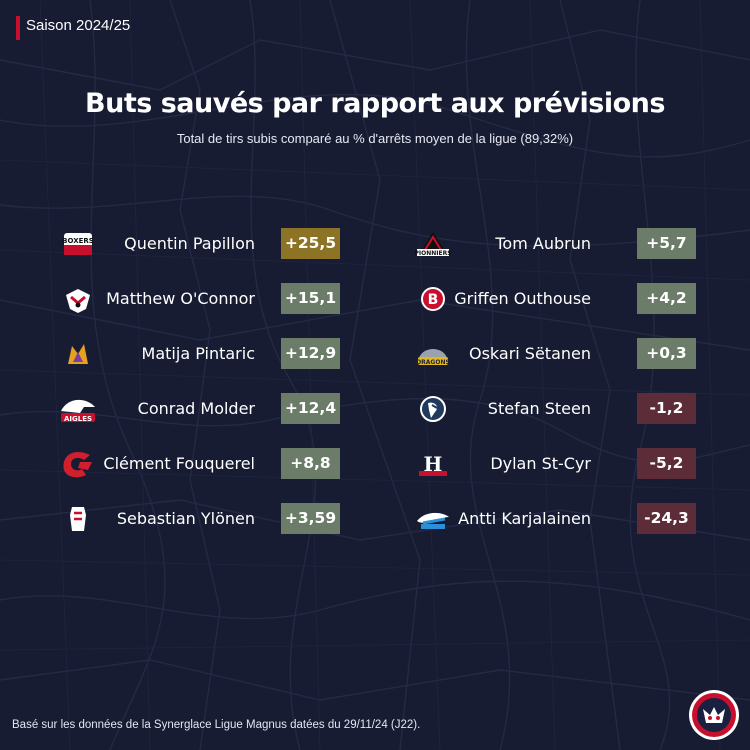 The height and width of the screenshot is (750, 750). I want to click on goals-saved-value: -24,3, so click(666, 518).